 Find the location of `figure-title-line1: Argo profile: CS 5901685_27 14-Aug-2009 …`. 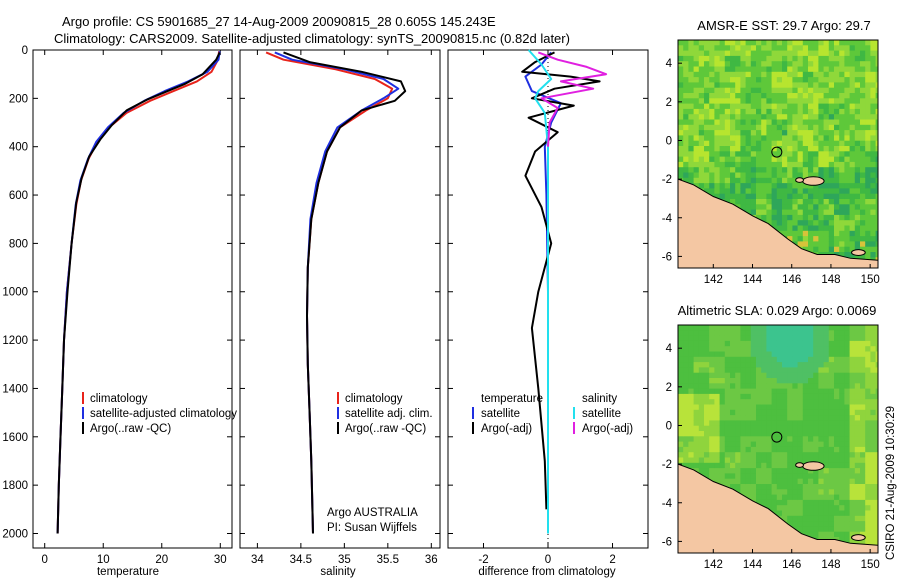

figure-title-line1: Argo profile: CS 5901685_27 14-Aug-2009 … is located at coordinates (279, 21).